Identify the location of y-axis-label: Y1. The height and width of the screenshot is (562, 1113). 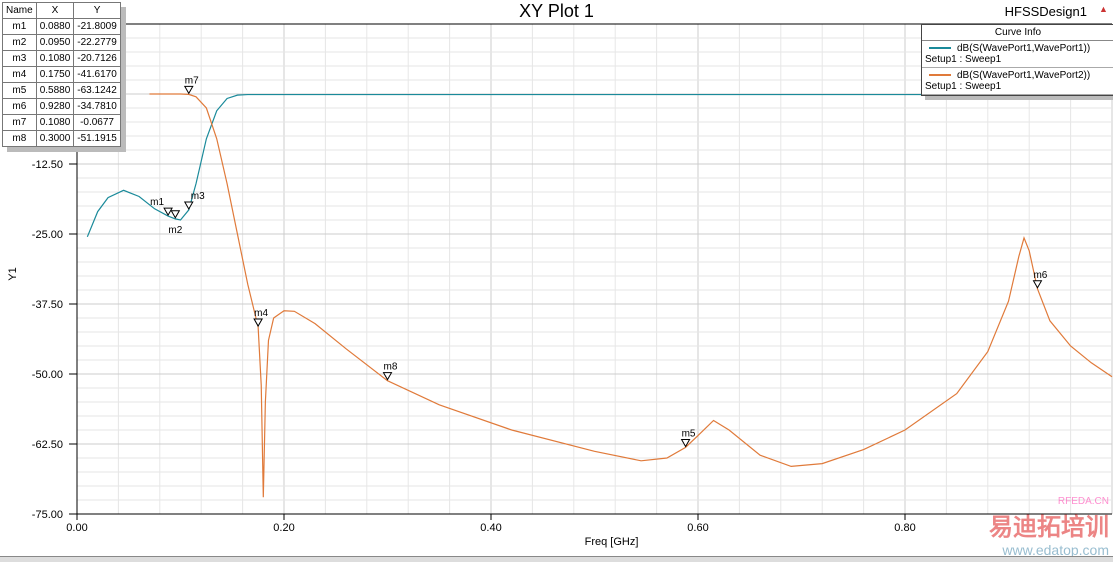
(13, 273).